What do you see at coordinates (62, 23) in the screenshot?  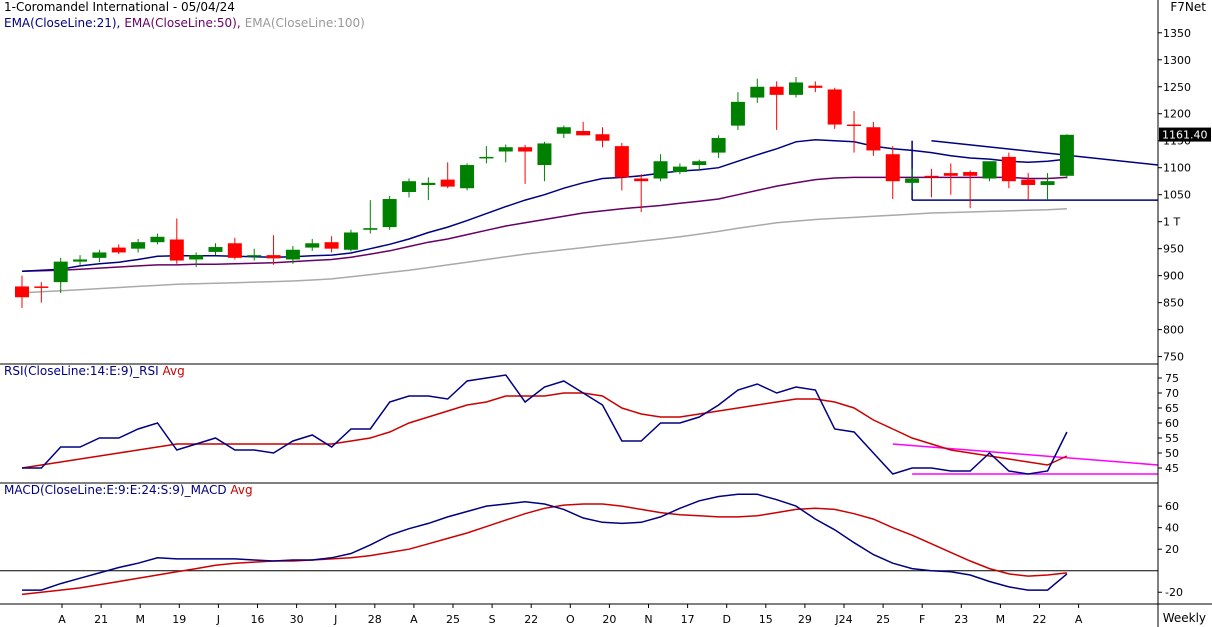 I see `ema21-legend: EMA(CloseLine:21),` at bounding box center [62, 23].